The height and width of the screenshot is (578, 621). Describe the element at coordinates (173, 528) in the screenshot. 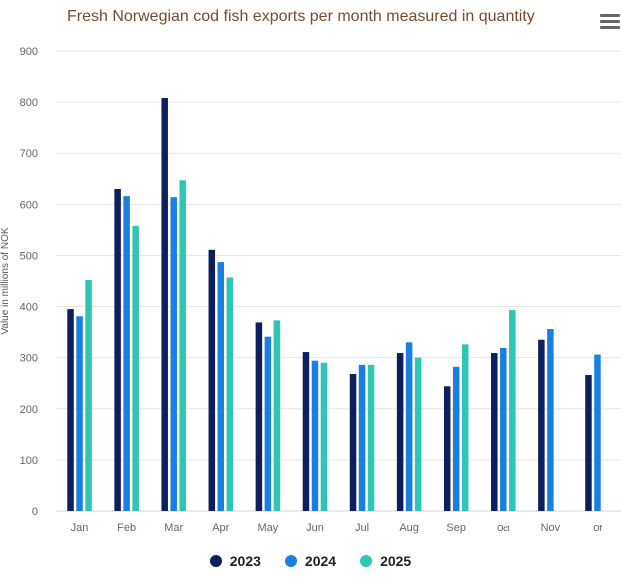

I see `x-tick-label: Mar` at that location.